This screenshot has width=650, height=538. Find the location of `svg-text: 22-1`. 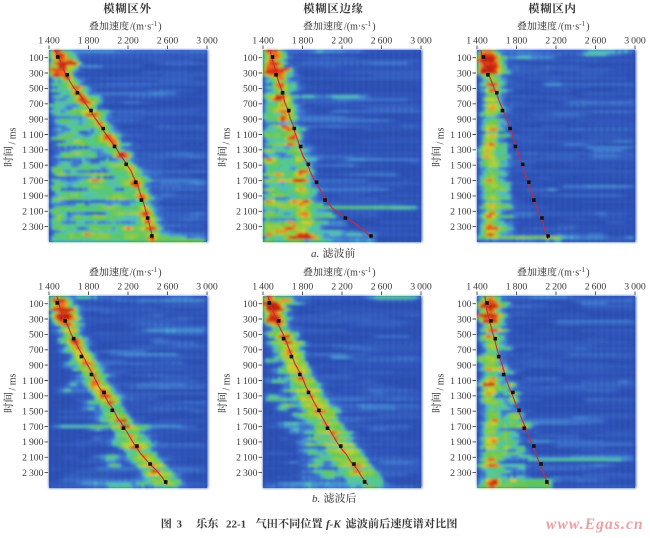

svg-text: 22-1 is located at coordinates (236, 525).